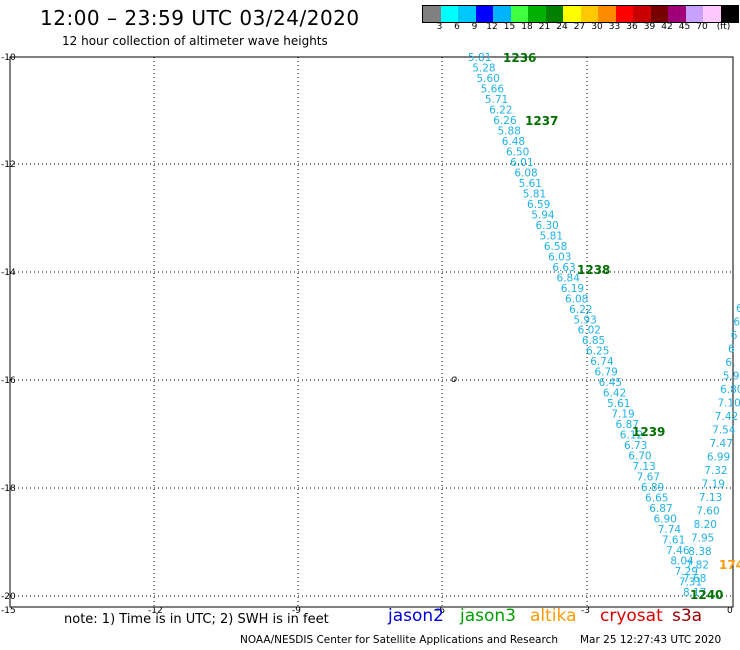 The image size is (740, 650). Describe the element at coordinates (544, 27) in the screenshot. I see `color-scale-label: 21` at that location.